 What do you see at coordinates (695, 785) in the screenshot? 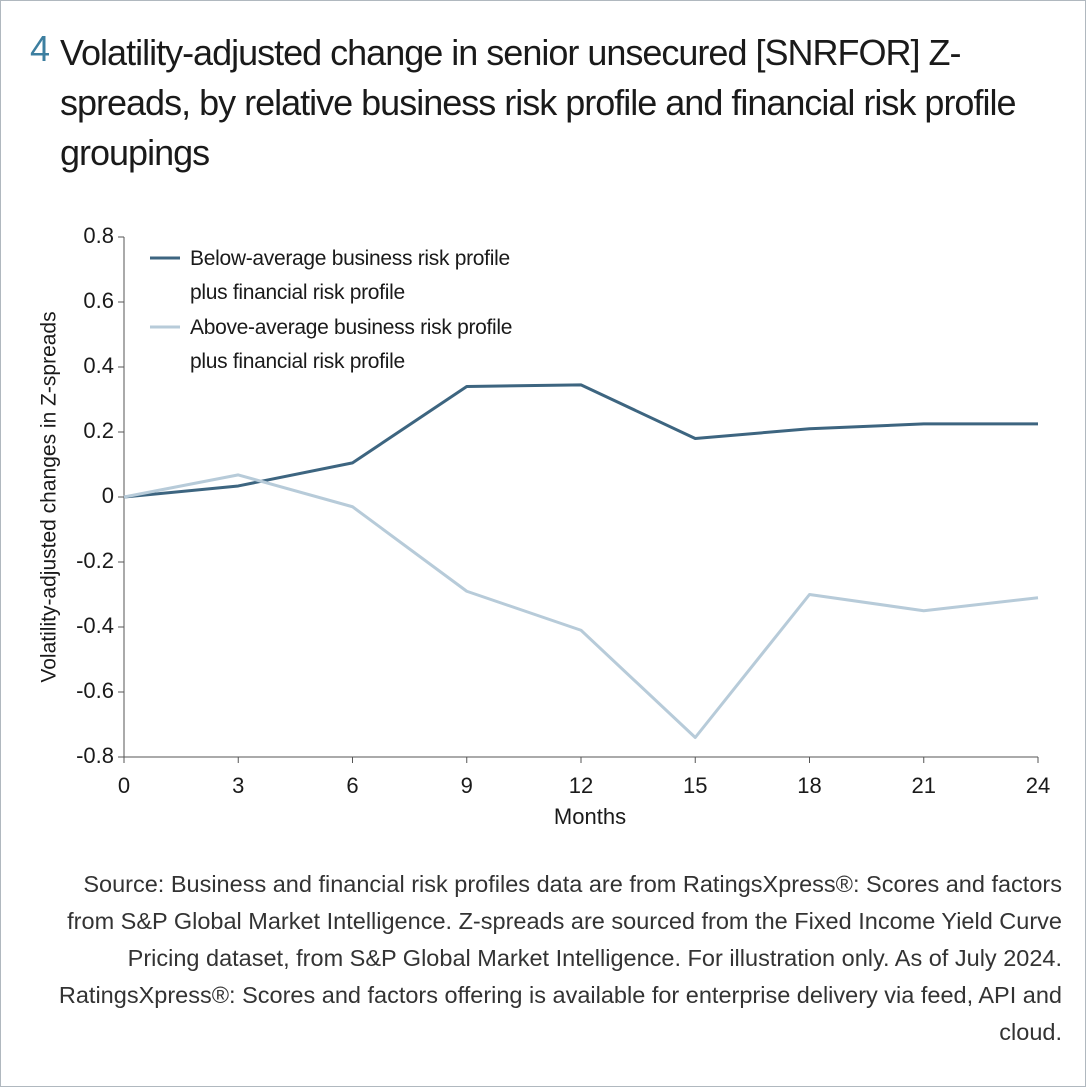
I see `x-tick-label: 15` at bounding box center [695, 785].